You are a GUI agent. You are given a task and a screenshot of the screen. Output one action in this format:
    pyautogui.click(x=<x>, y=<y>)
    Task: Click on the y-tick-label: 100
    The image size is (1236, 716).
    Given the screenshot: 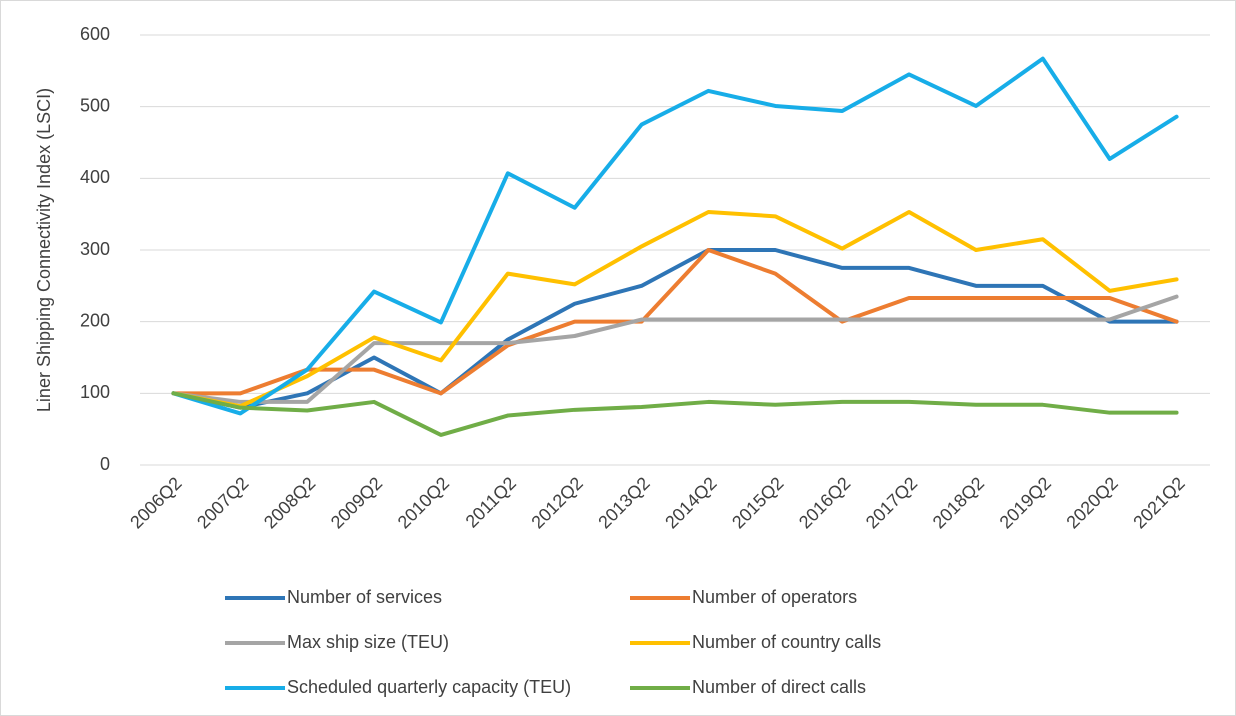 What is the action you would take?
    pyautogui.click(x=95, y=392)
    